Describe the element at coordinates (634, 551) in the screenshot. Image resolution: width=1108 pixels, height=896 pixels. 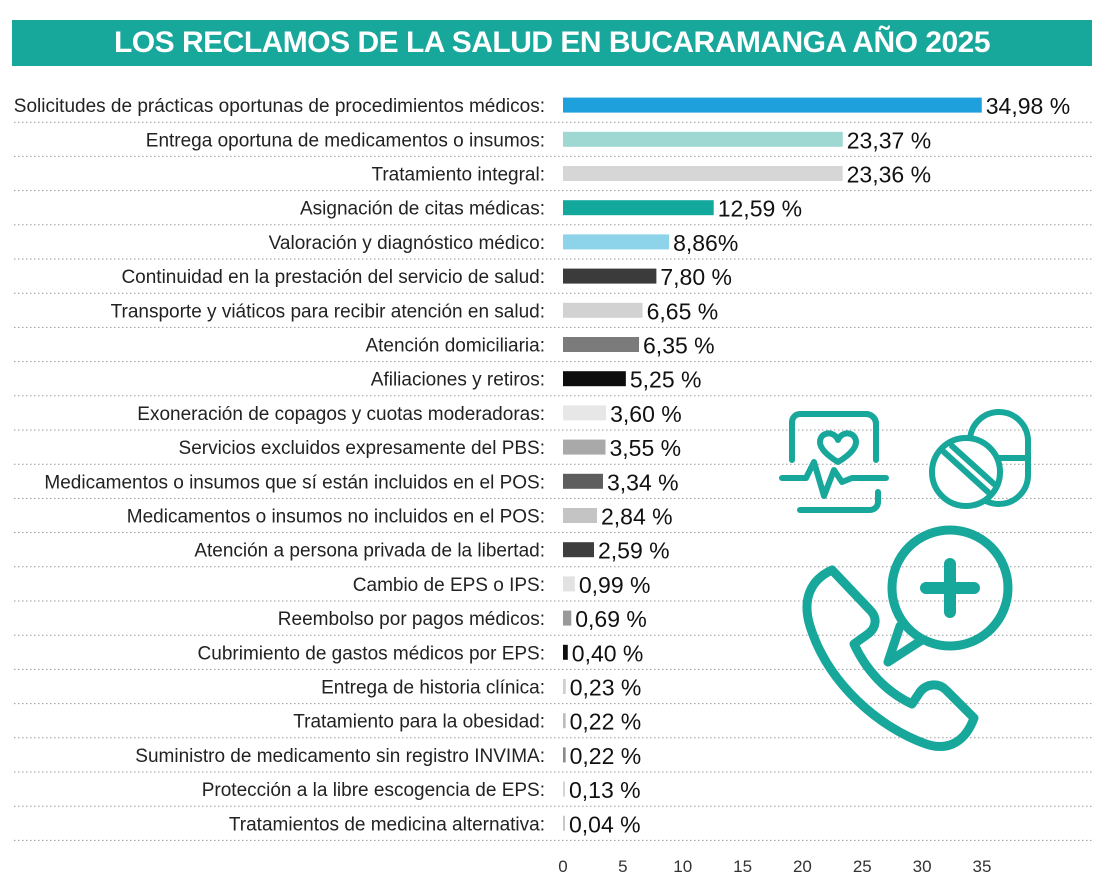
I see `value-label: 2,59 %` at that location.